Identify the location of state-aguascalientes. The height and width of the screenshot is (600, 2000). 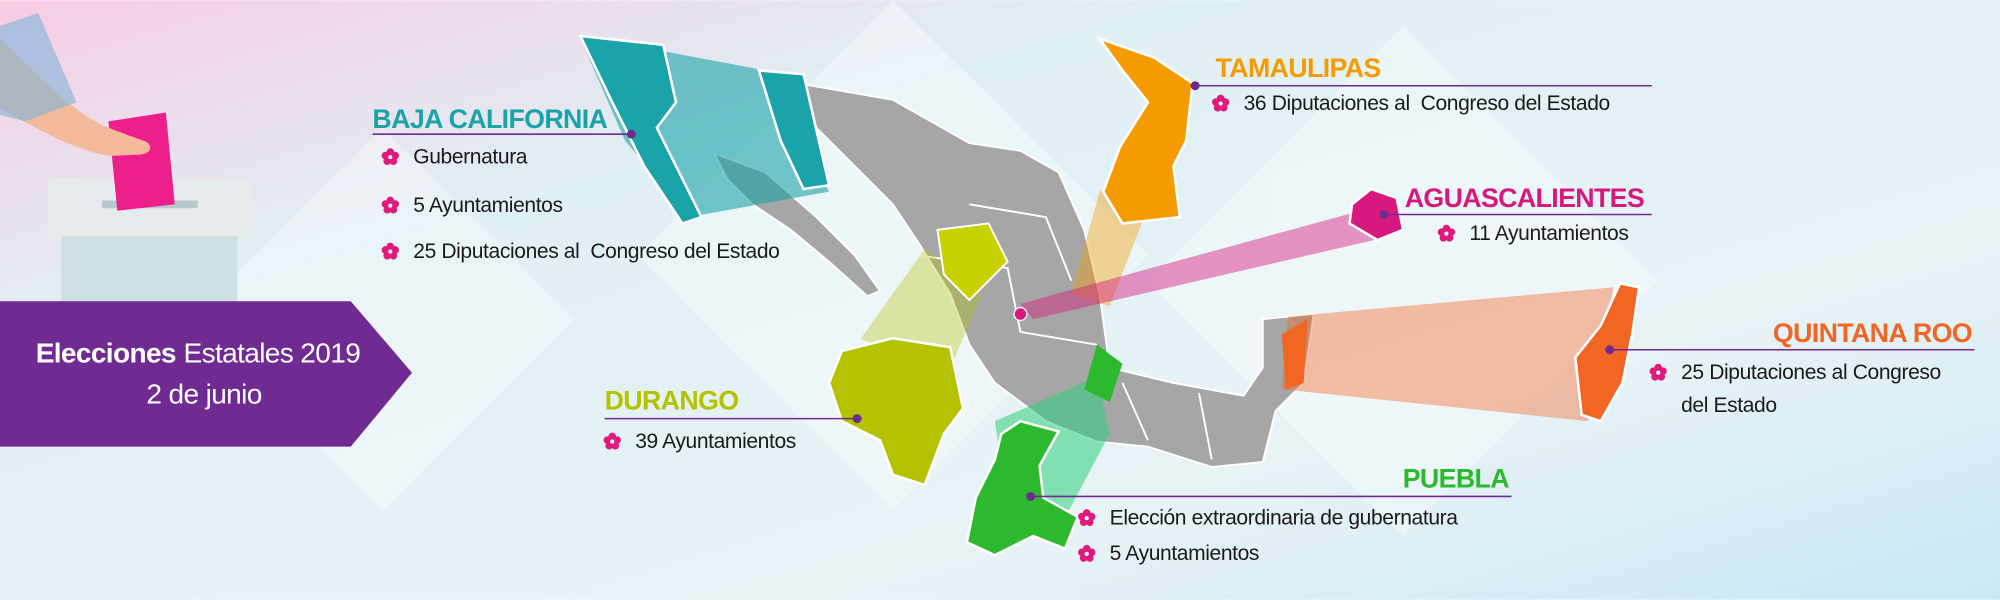
(1376, 214).